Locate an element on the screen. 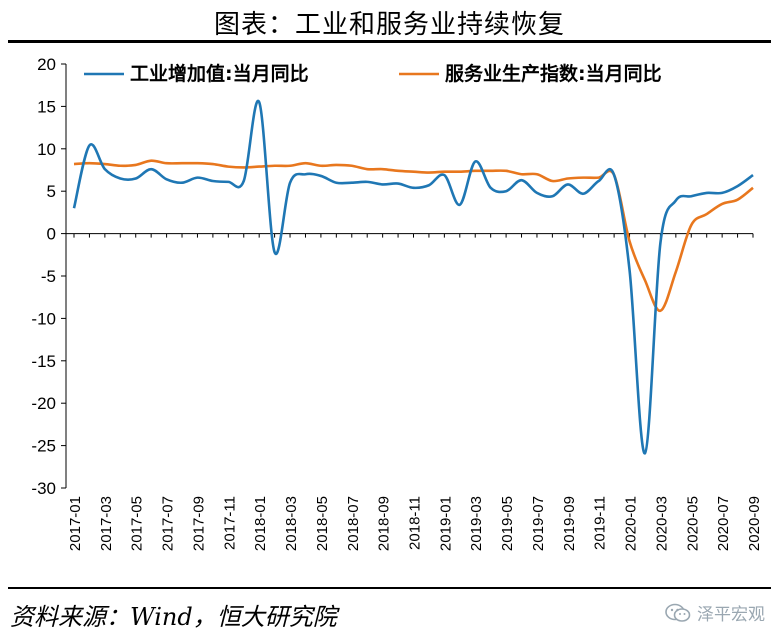  chart-legend: 工业增加值:当月同比 服务业生产指数:当月同比 is located at coordinates (373, 73).